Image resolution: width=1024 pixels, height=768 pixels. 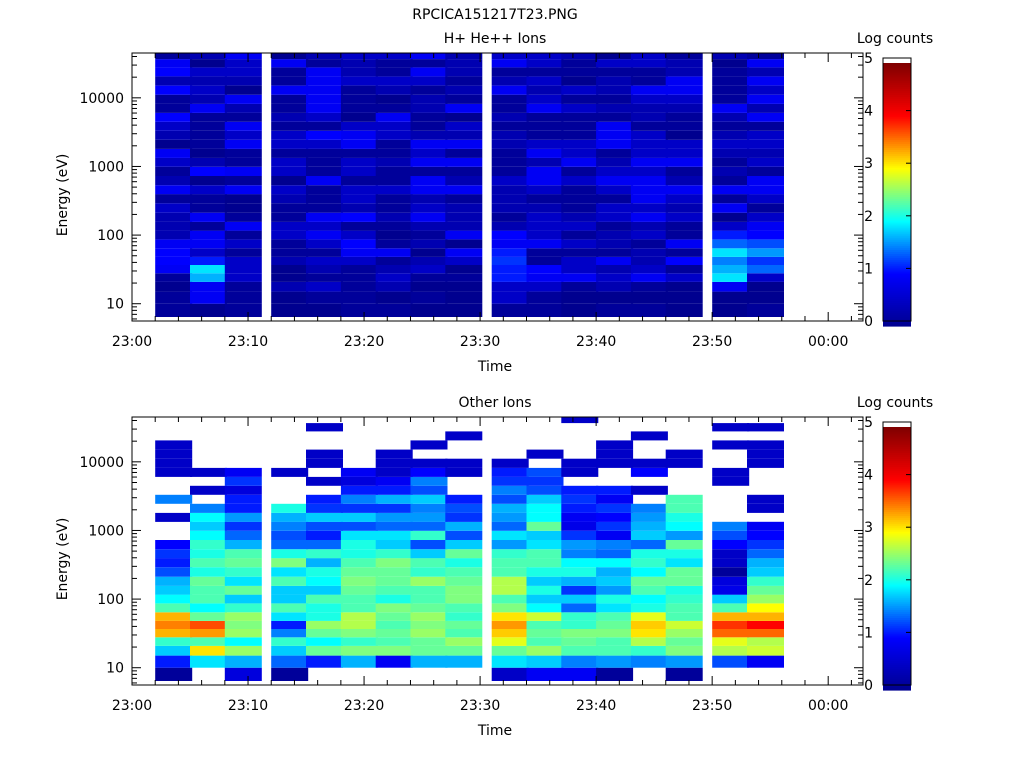 What do you see at coordinates (132, 342) in the screenshot?
I see `x-tick-label: 23:00` at bounding box center [132, 342].